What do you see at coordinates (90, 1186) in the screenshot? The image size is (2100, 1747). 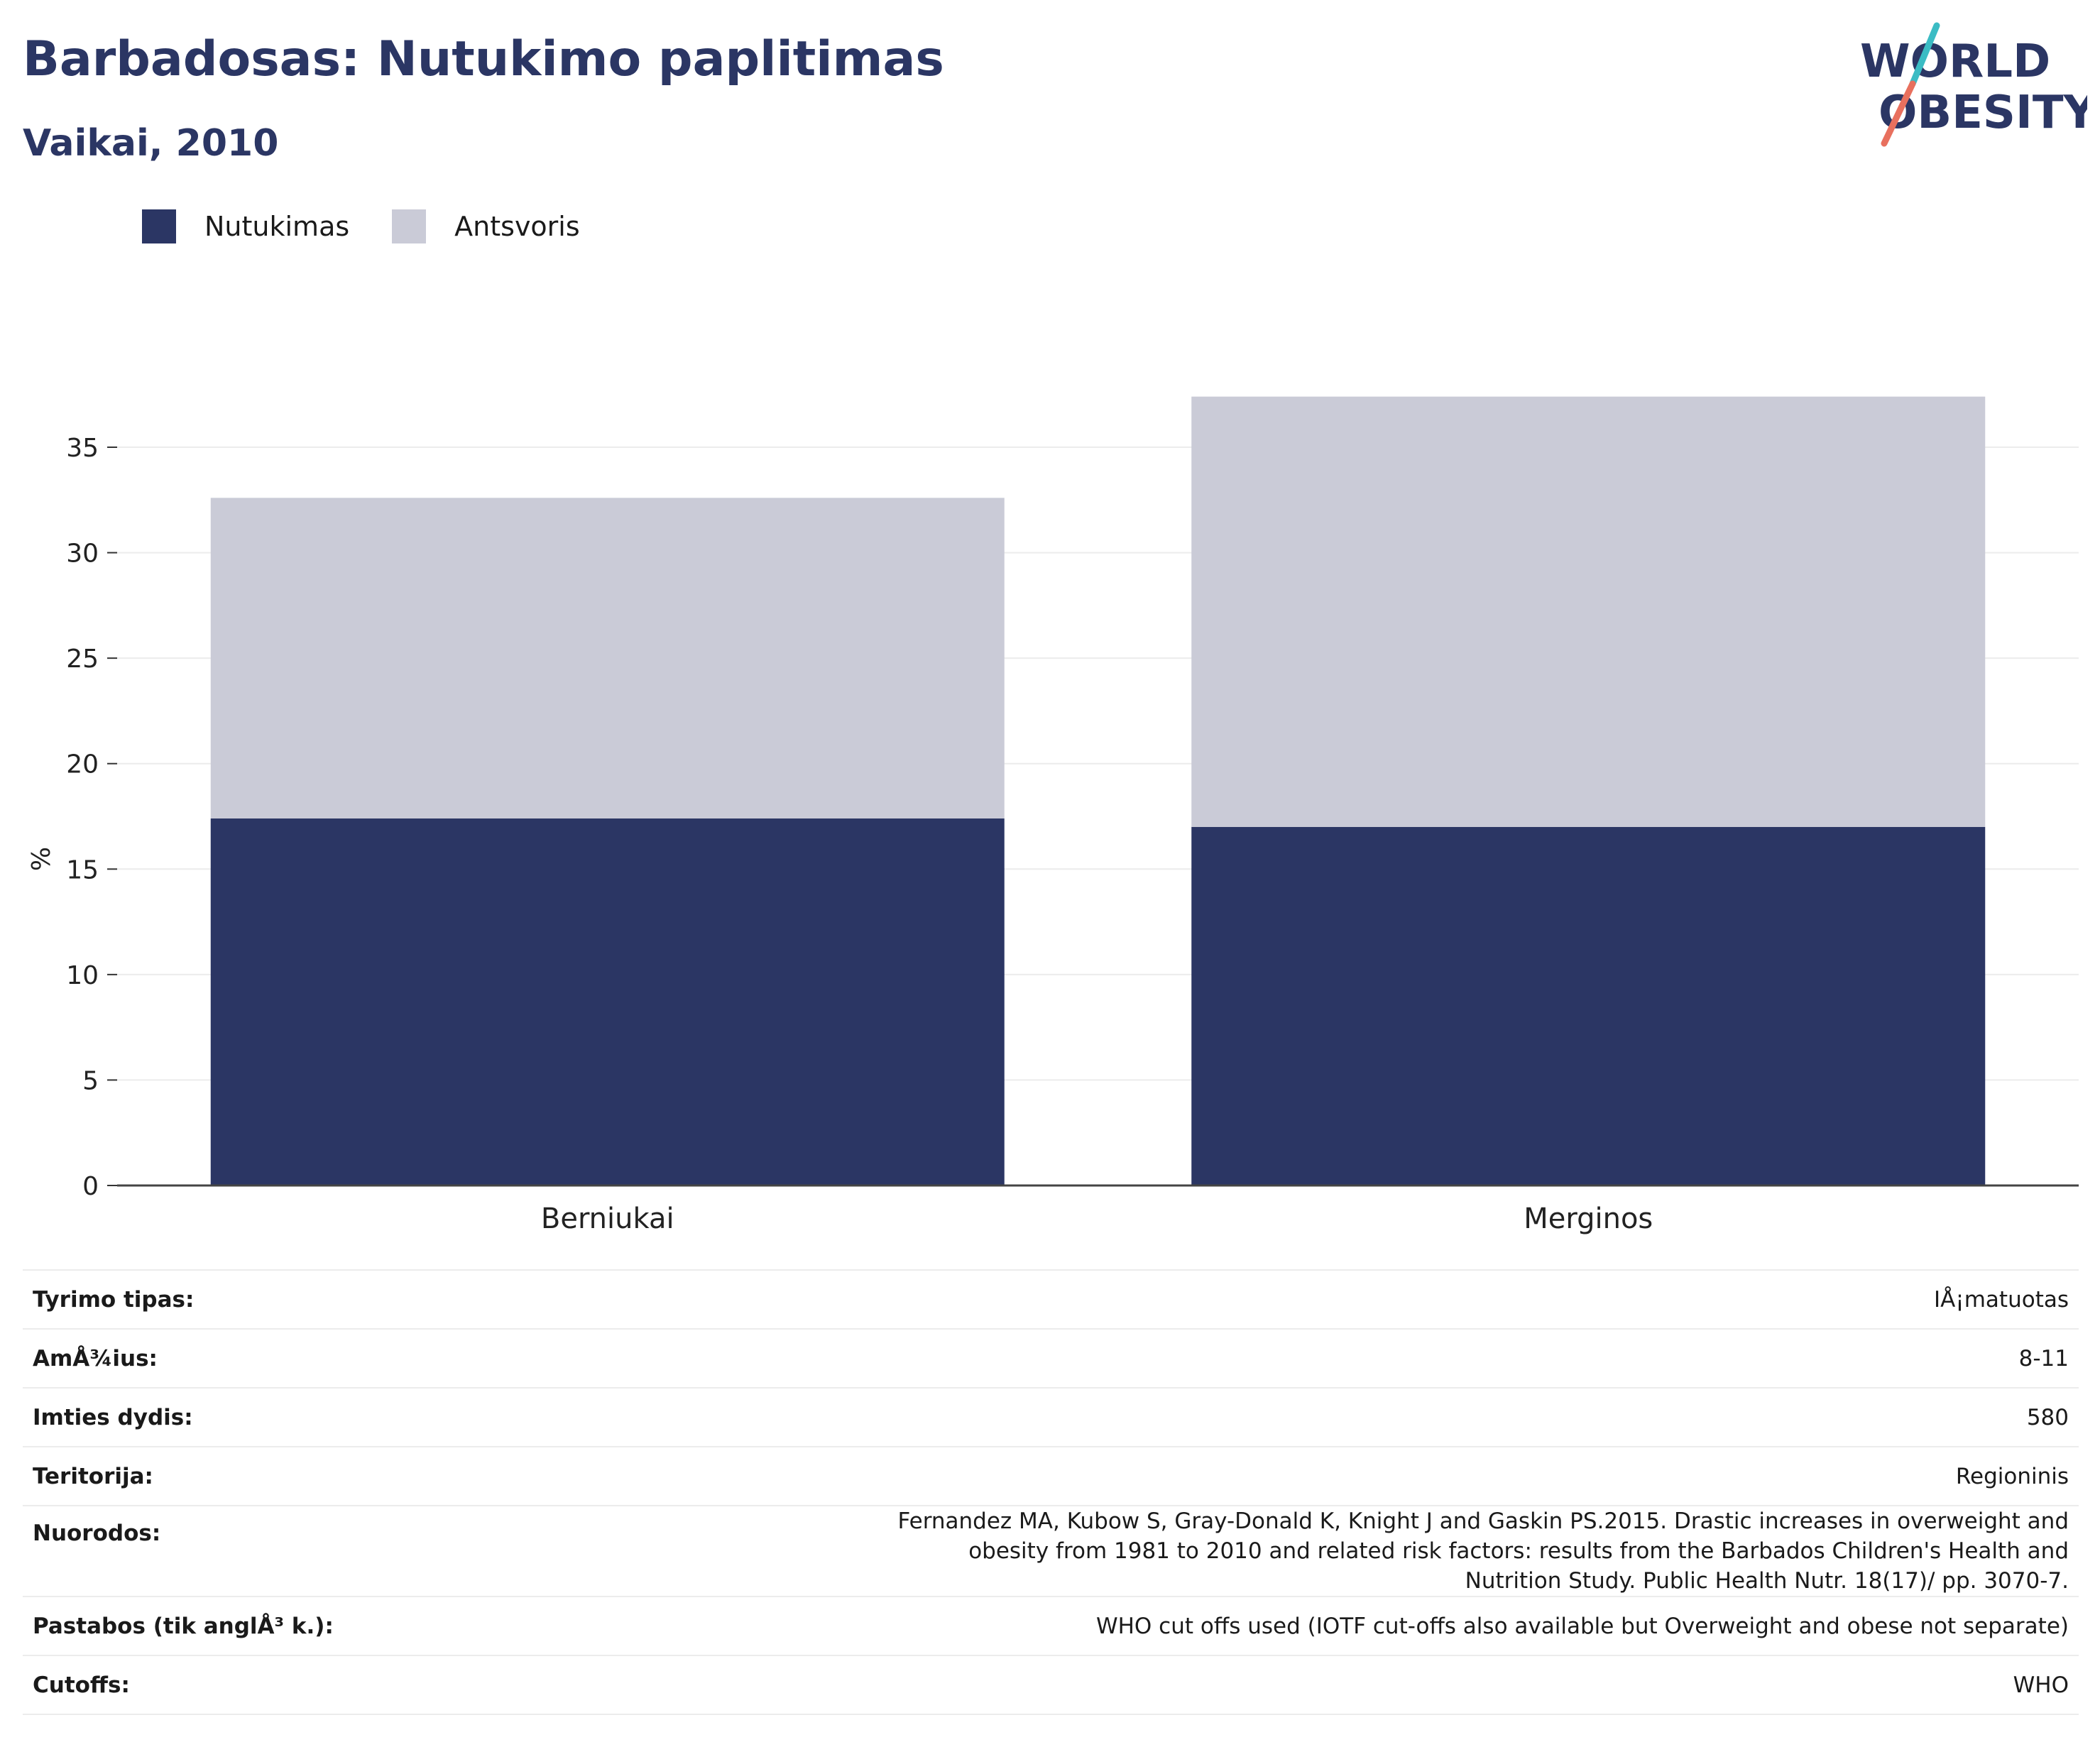 I see `y-tick-label-0: 0` at bounding box center [90, 1186].